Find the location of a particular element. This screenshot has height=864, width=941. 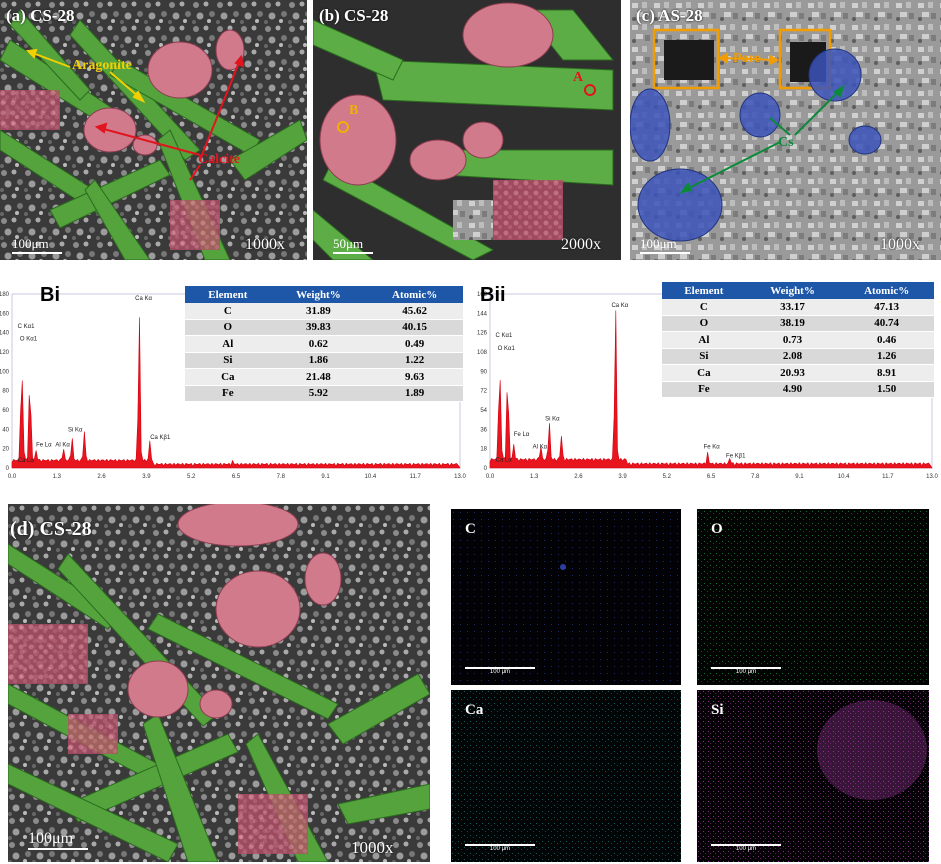

table-cell: 0.73 is located at coordinates (792, 340).